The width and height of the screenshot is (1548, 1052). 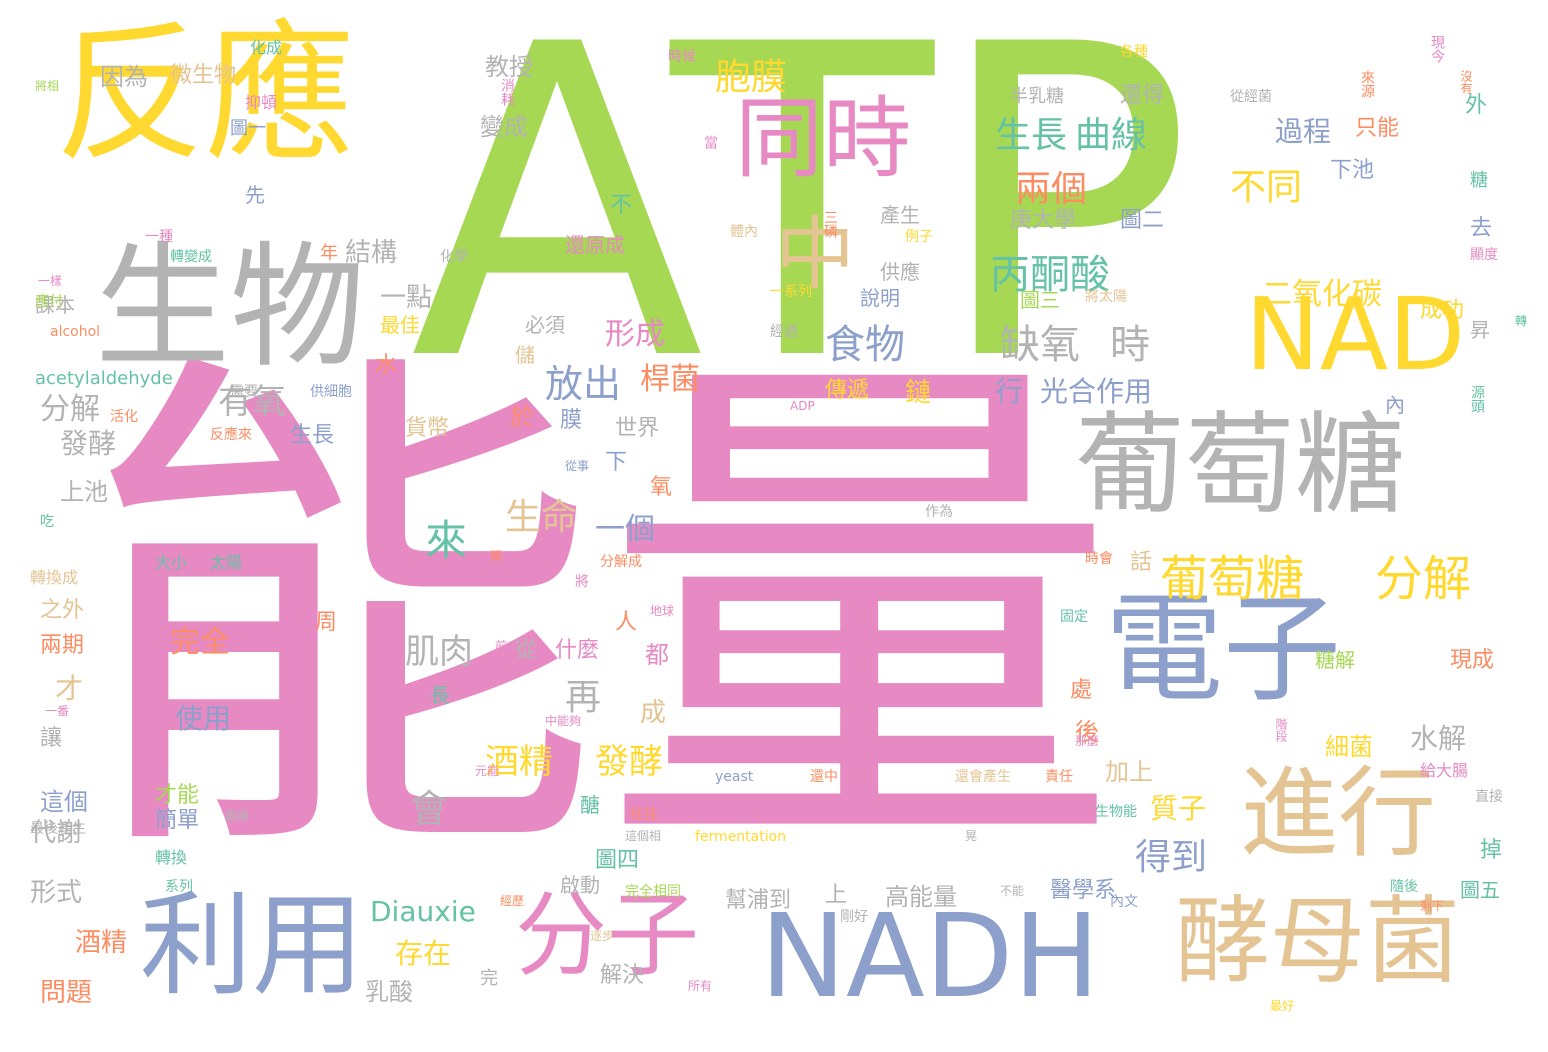 What do you see at coordinates (617, 860) in the screenshot?
I see `cloud-word: 圖四` at bounding box center [617, 860].